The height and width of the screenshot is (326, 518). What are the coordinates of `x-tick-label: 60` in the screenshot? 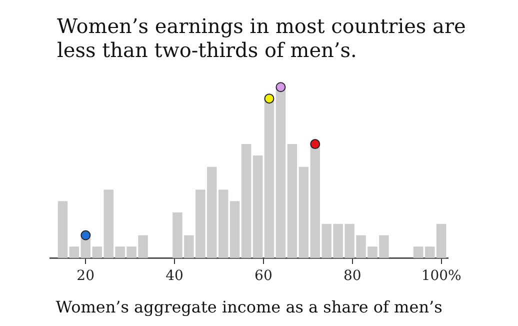 It's located at (263, 276).